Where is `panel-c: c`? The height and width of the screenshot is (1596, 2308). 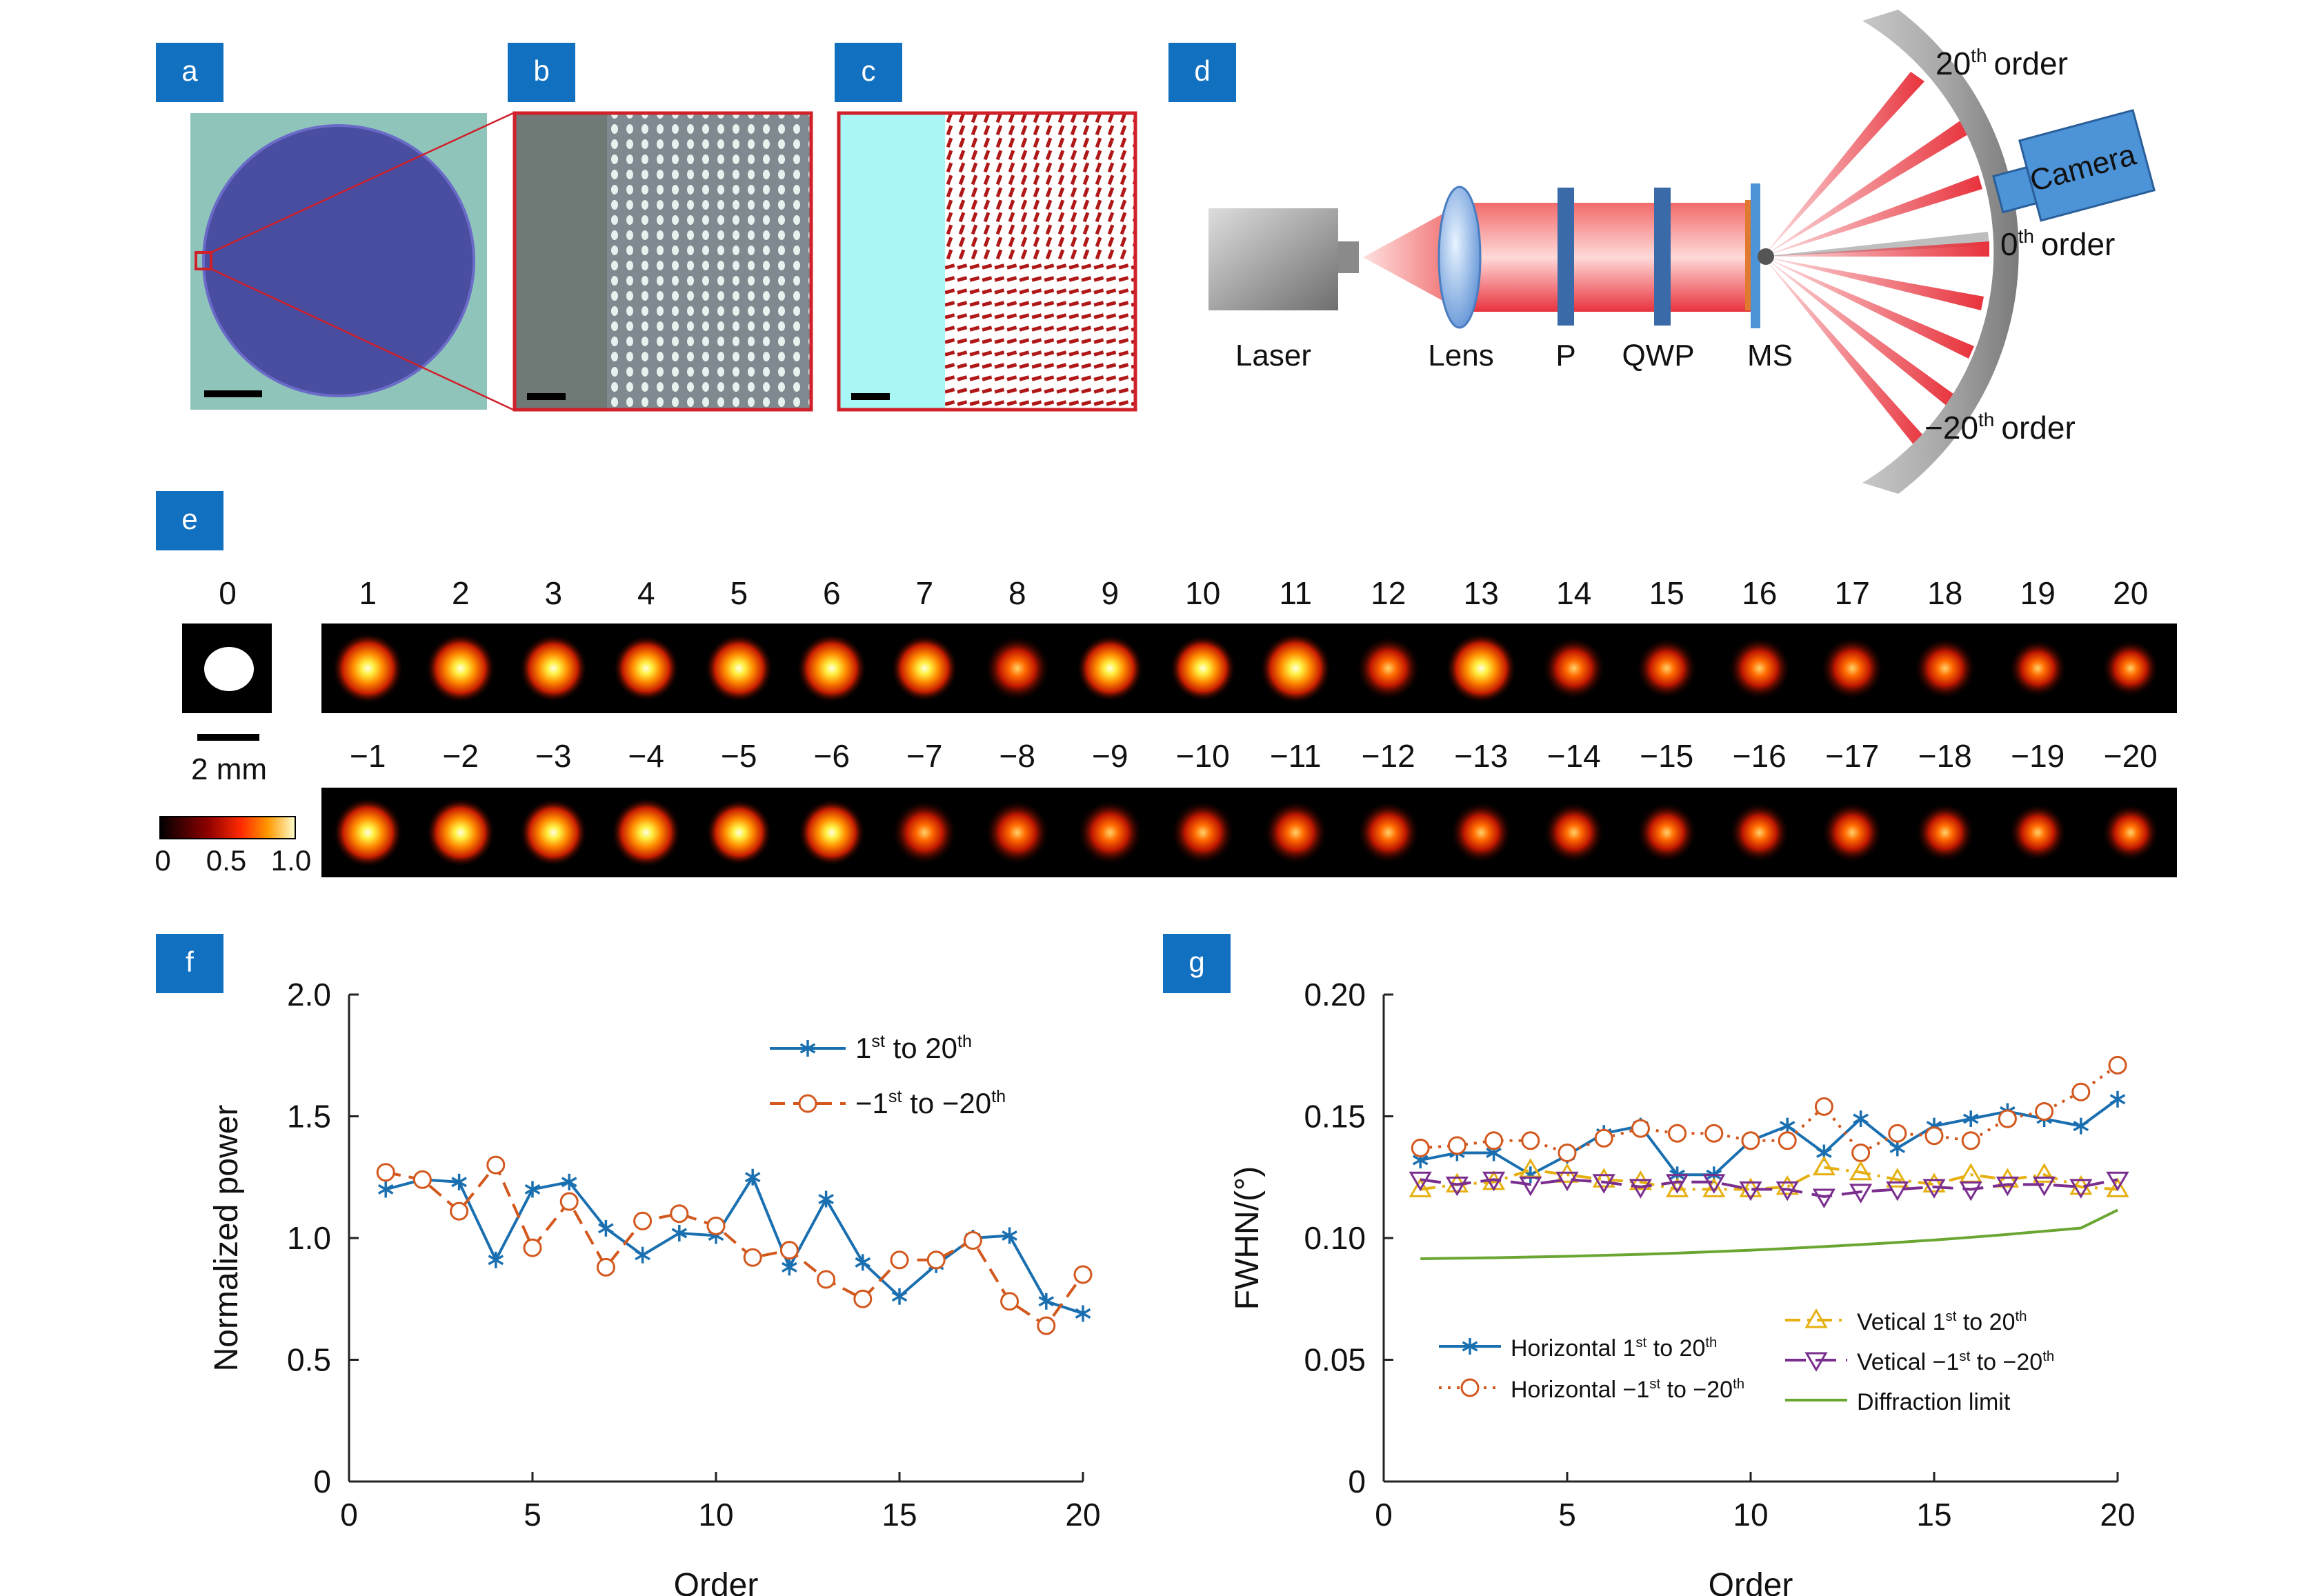
panel-c: c is located at coordinates (986, 227).